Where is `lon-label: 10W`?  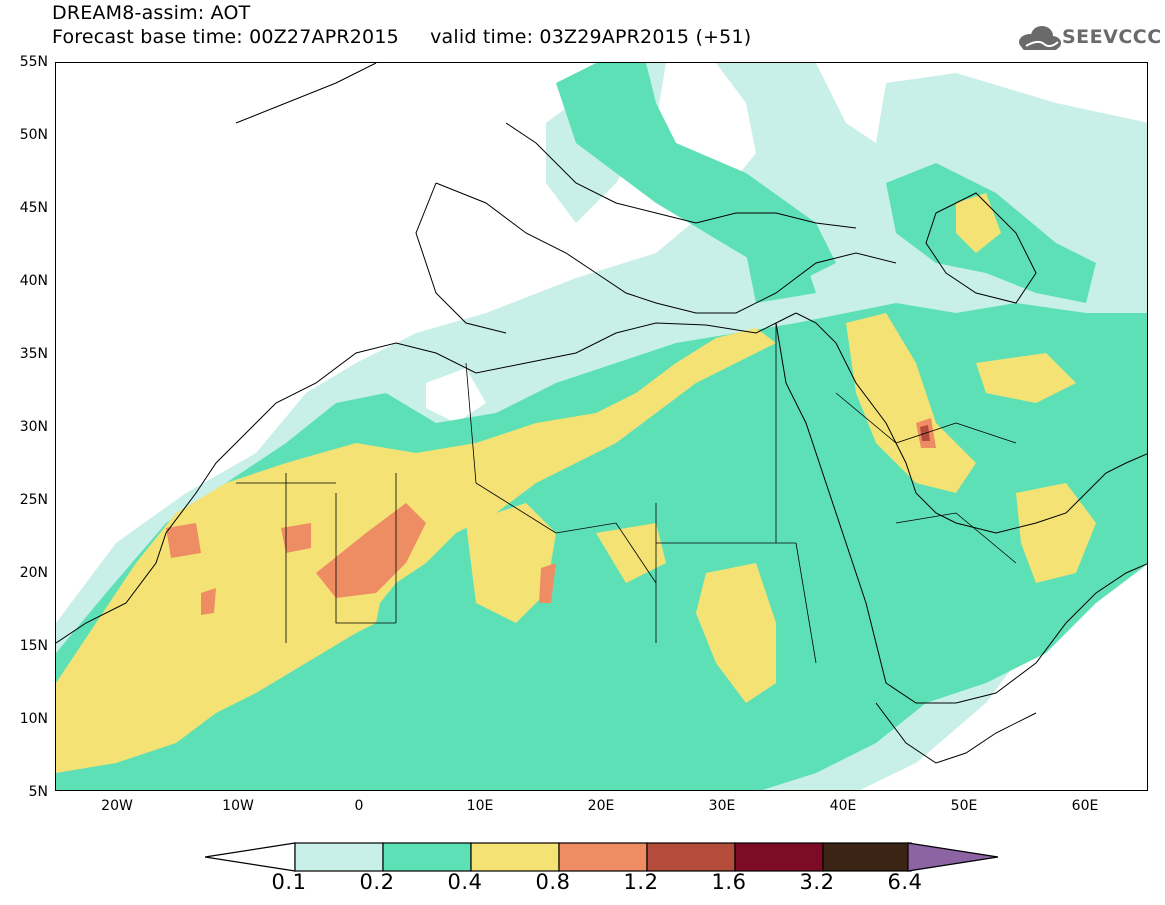 lon-label: 10W is located at coordinates (238, 806).